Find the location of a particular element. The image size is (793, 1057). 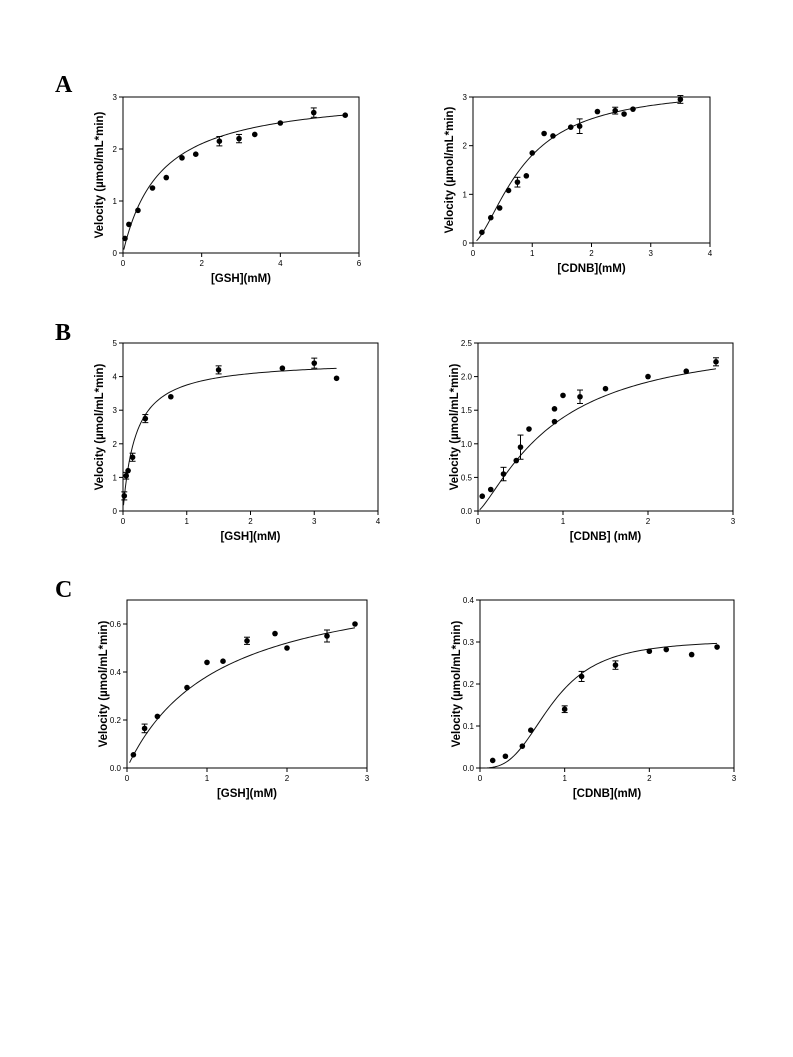

y-tick-label: 0.0 is located at coordinates (469, 768).